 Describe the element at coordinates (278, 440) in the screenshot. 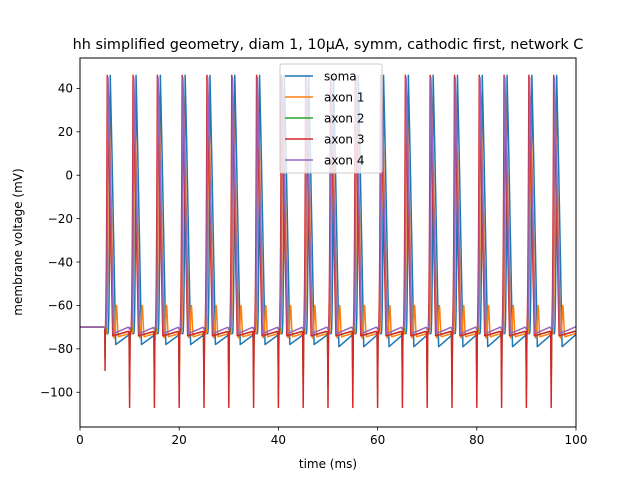

I see `x-tick-label: 40` at that location.